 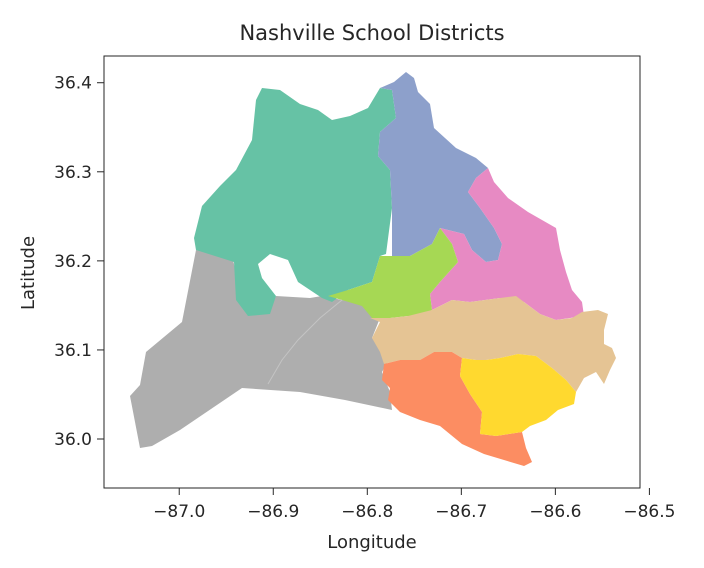 I want to click on y-axis: 36.0 36.1 36.2 36.3 36.4, so click(x=79, y=262).